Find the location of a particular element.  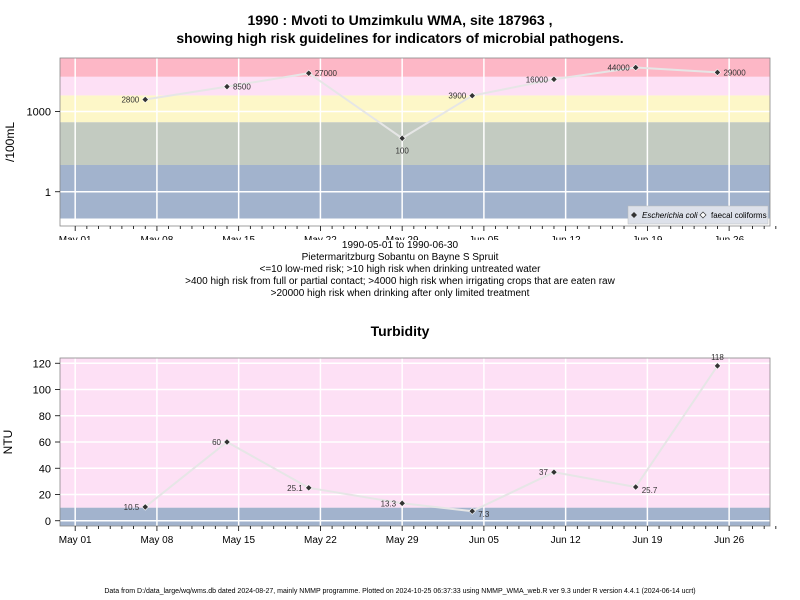

y-tick-label: 40 is located at coordinates (45, 469).